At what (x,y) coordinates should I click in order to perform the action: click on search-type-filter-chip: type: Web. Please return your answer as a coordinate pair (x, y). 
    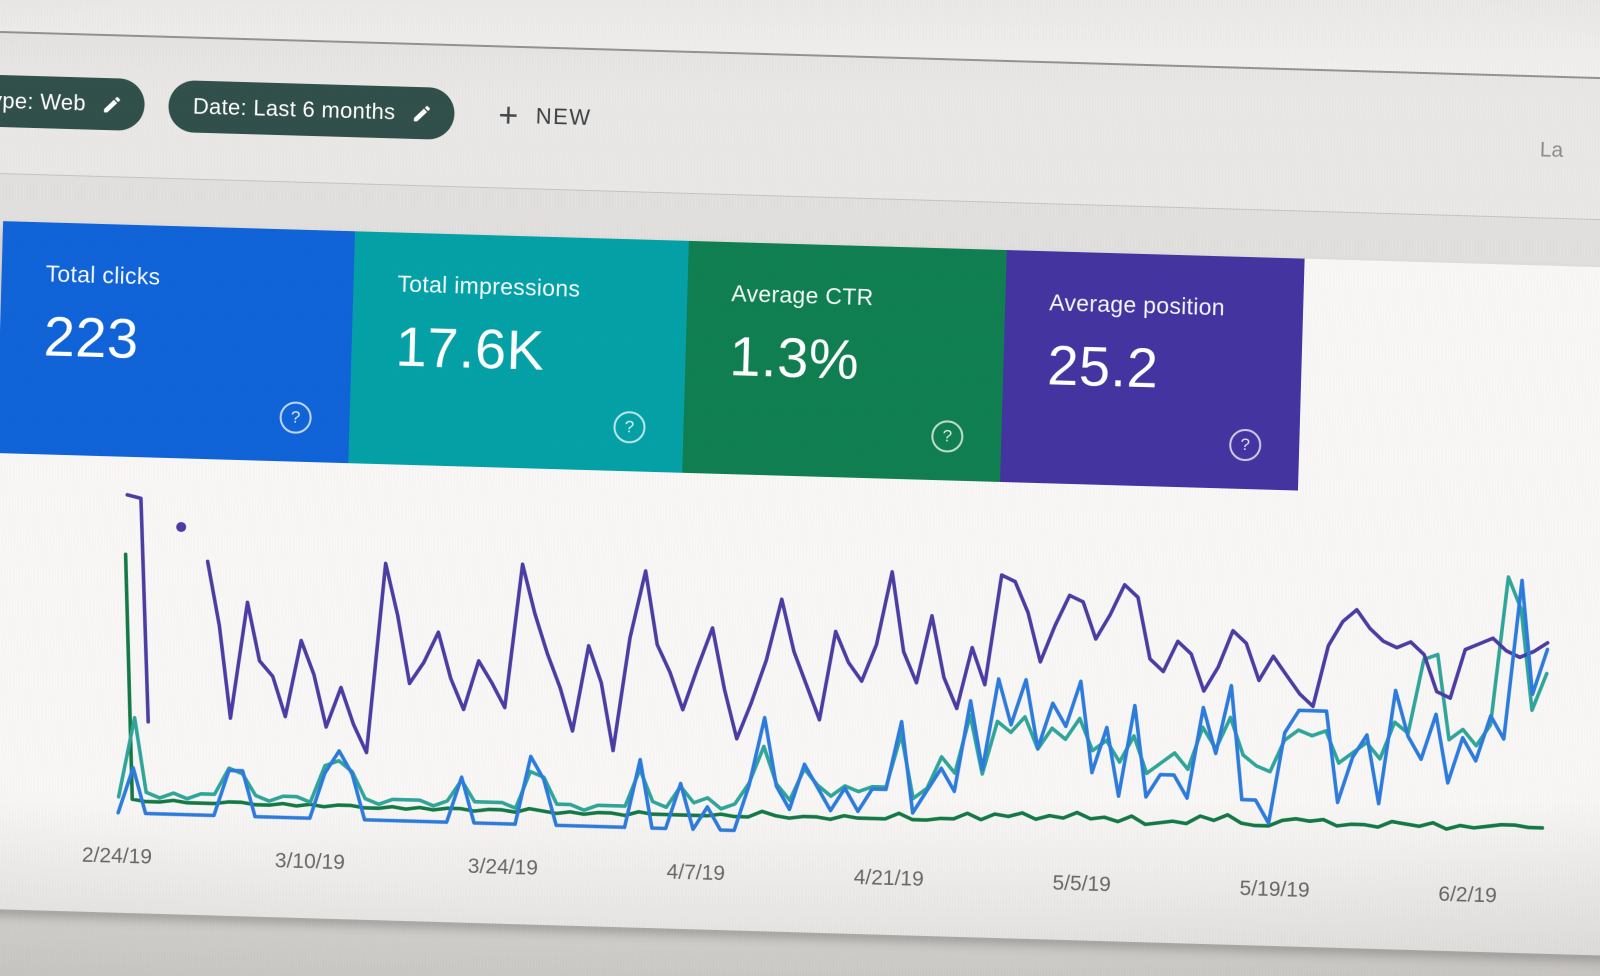
    Looking at the image, I should click on (73, 102).